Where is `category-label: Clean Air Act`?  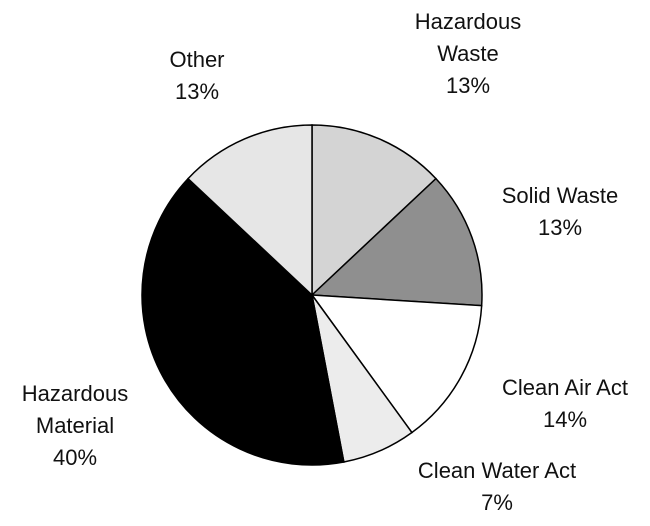 category-label: Clean Air Act is located at coordinates (565, 387).